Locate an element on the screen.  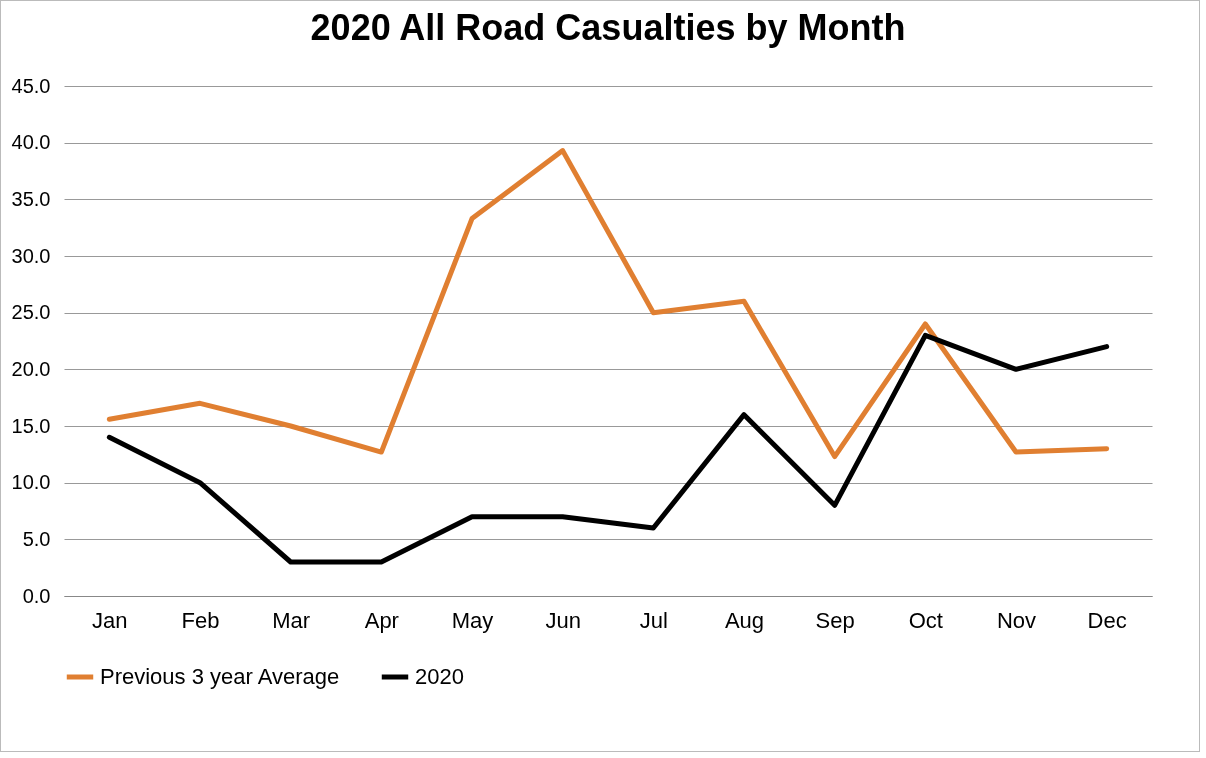
y-tick-label: 15.0 is located at coordinates (31, 425).